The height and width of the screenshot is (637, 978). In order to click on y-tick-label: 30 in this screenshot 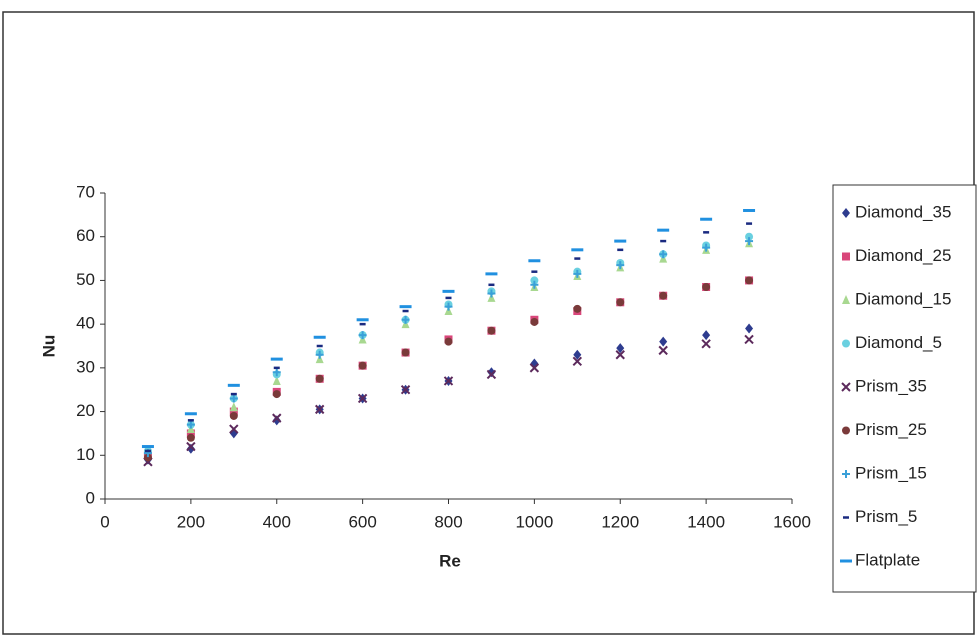, I will do `click(85, 366)`.